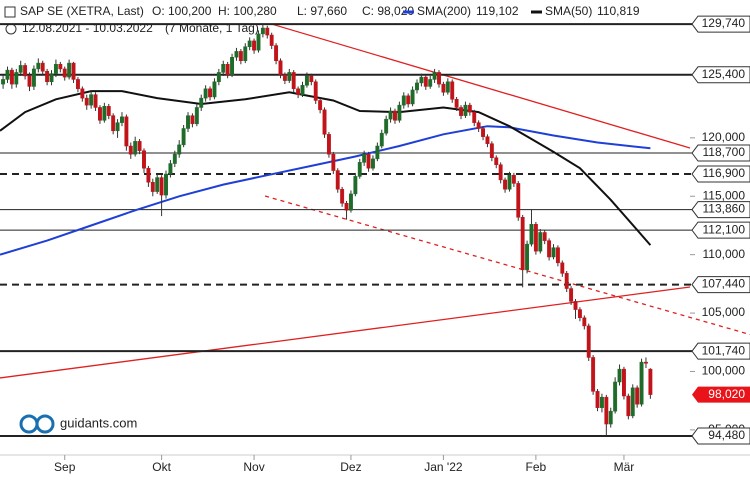 This screenshot has width=750, height=480. What do you see at coordinates (724, 195) in the screenshot?
I see `y-tick-label: 115,000` at bounding box center [724, 195].